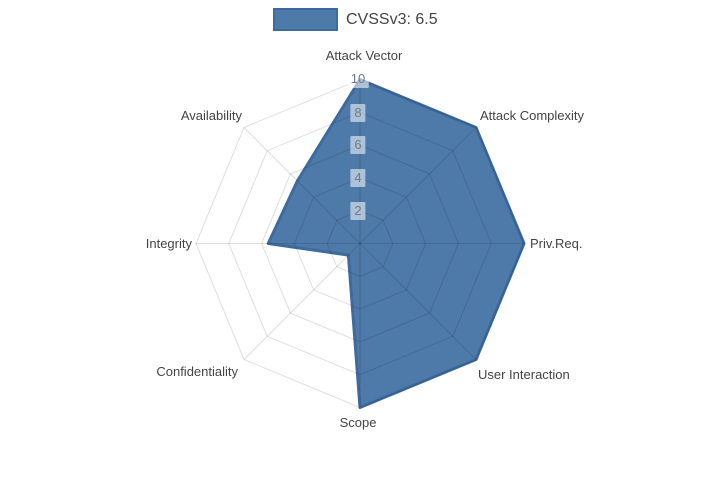 Image resolution: width=720 pixels, height=504 pixels. I want to click on axis-label-availability: Availability, so click(211, 115).